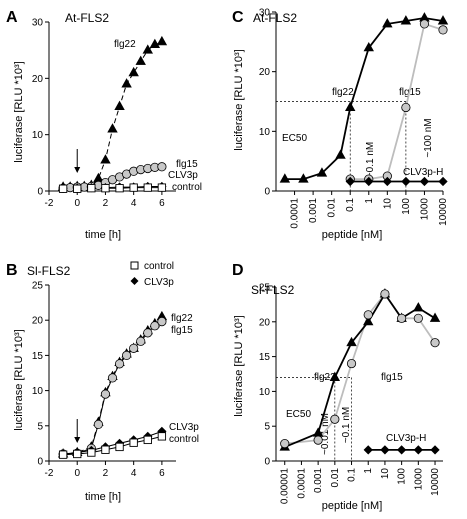 The image size is (467, 519). I want to click on panel-b-ylabel: luciferase [RLU *10³], so click(19, 380).